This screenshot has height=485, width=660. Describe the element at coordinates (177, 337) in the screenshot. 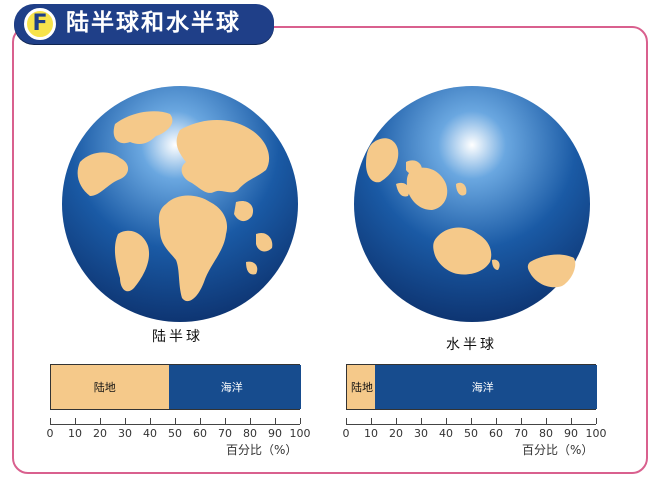

I see `land-hemisphere-caption: 陆半球` at that location.